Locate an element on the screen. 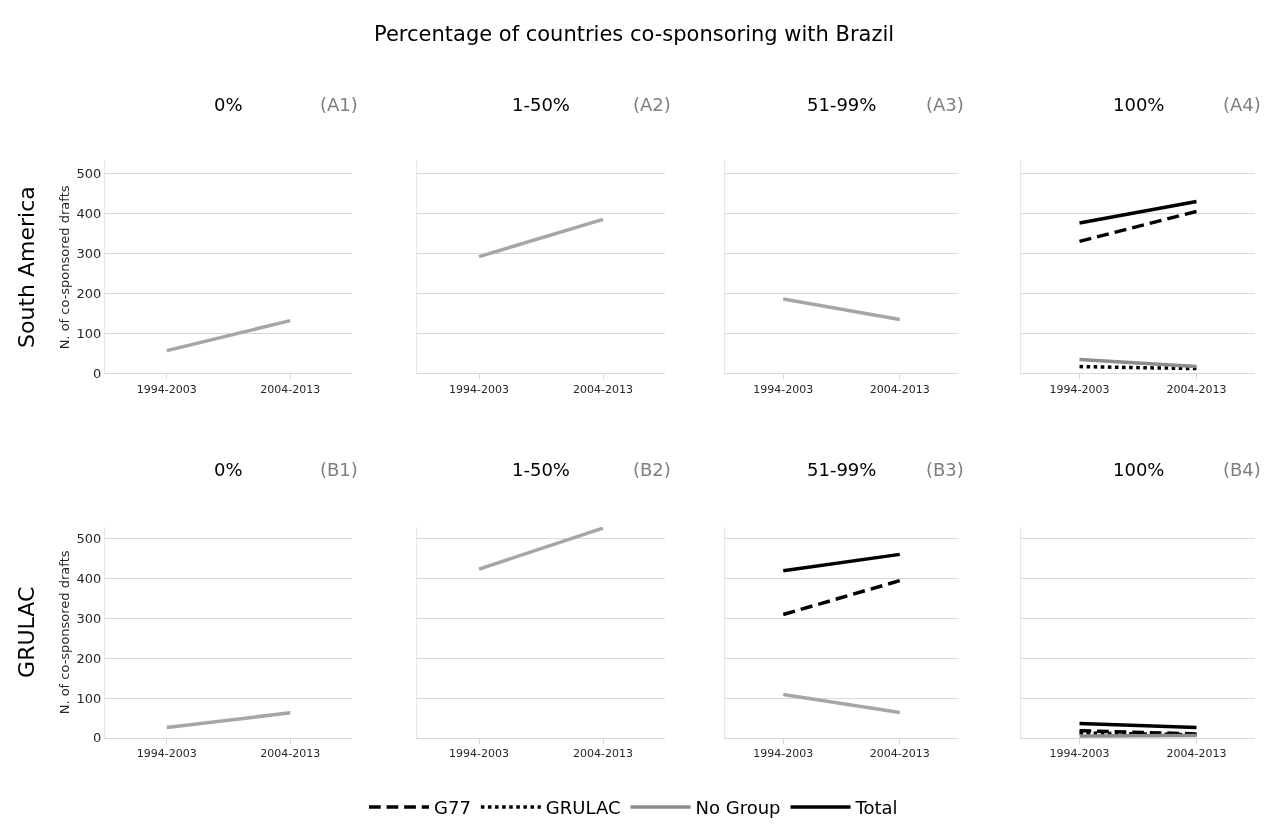 The height and width of the screenshot is (838, 1268). text: Percentage of countries co-sponsoring with Brazil is located at coordinates (634, 34).